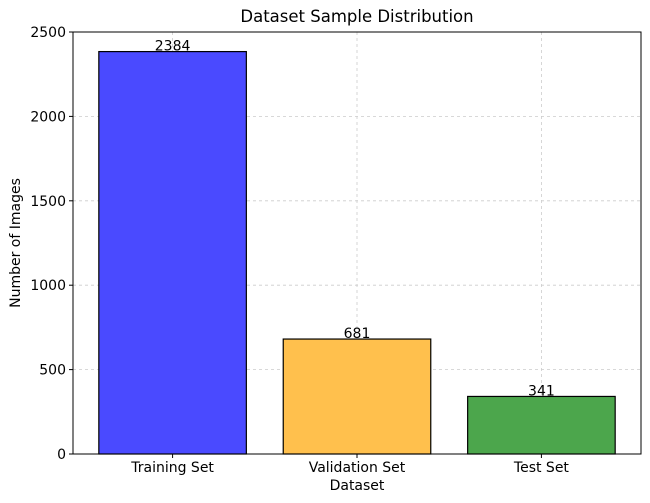  I want to click on data-label: 341, so click(541, 391).